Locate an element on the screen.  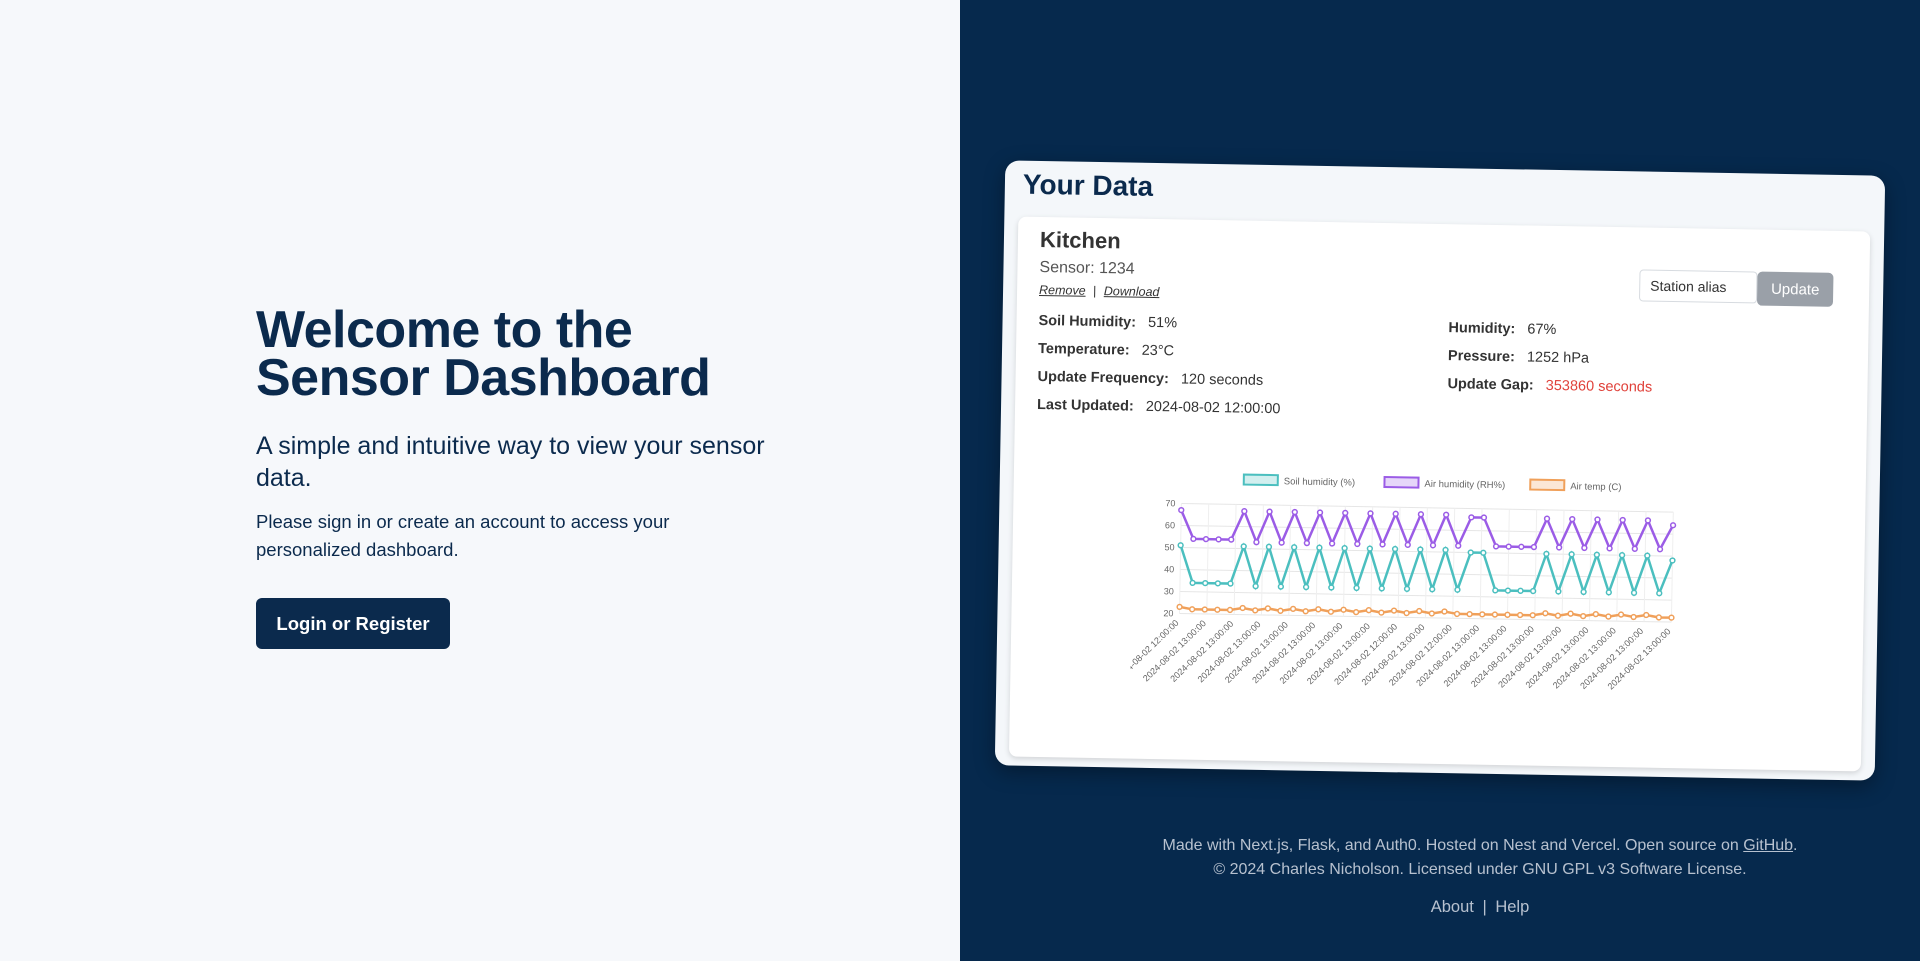
station-name: Kitchen is located at coordinates (1080, 240).